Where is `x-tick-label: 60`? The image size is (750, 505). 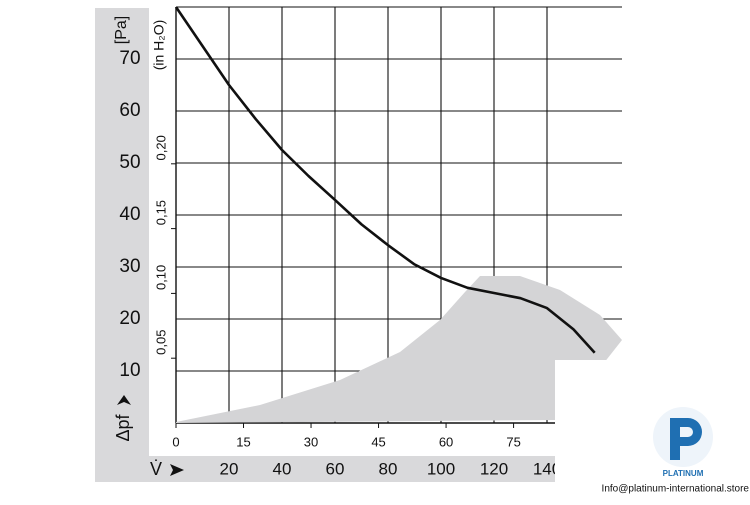 x-tick-label: 60 is located at coordinates (335, 468).